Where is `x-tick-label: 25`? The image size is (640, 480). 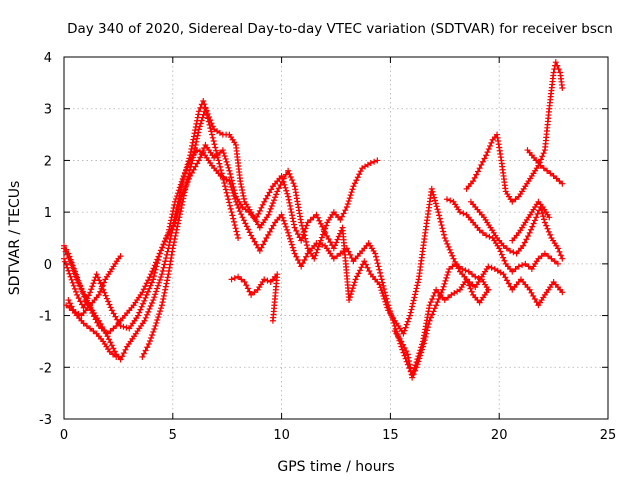
x-tick-label: 25 is located at coordinates (608, 435).